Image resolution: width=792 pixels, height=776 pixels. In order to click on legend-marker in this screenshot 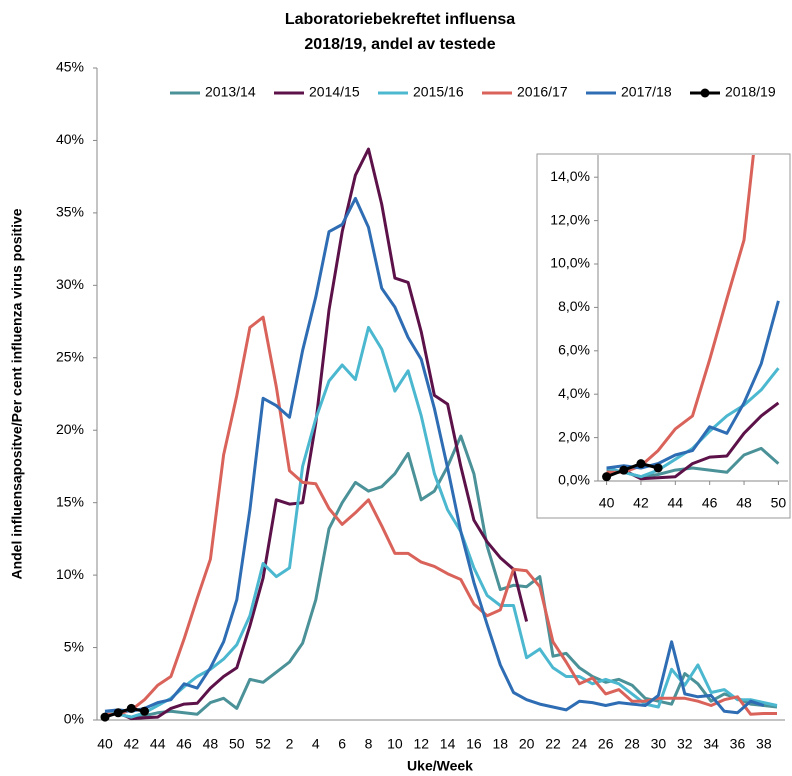, I will do `click(705, 93)`.